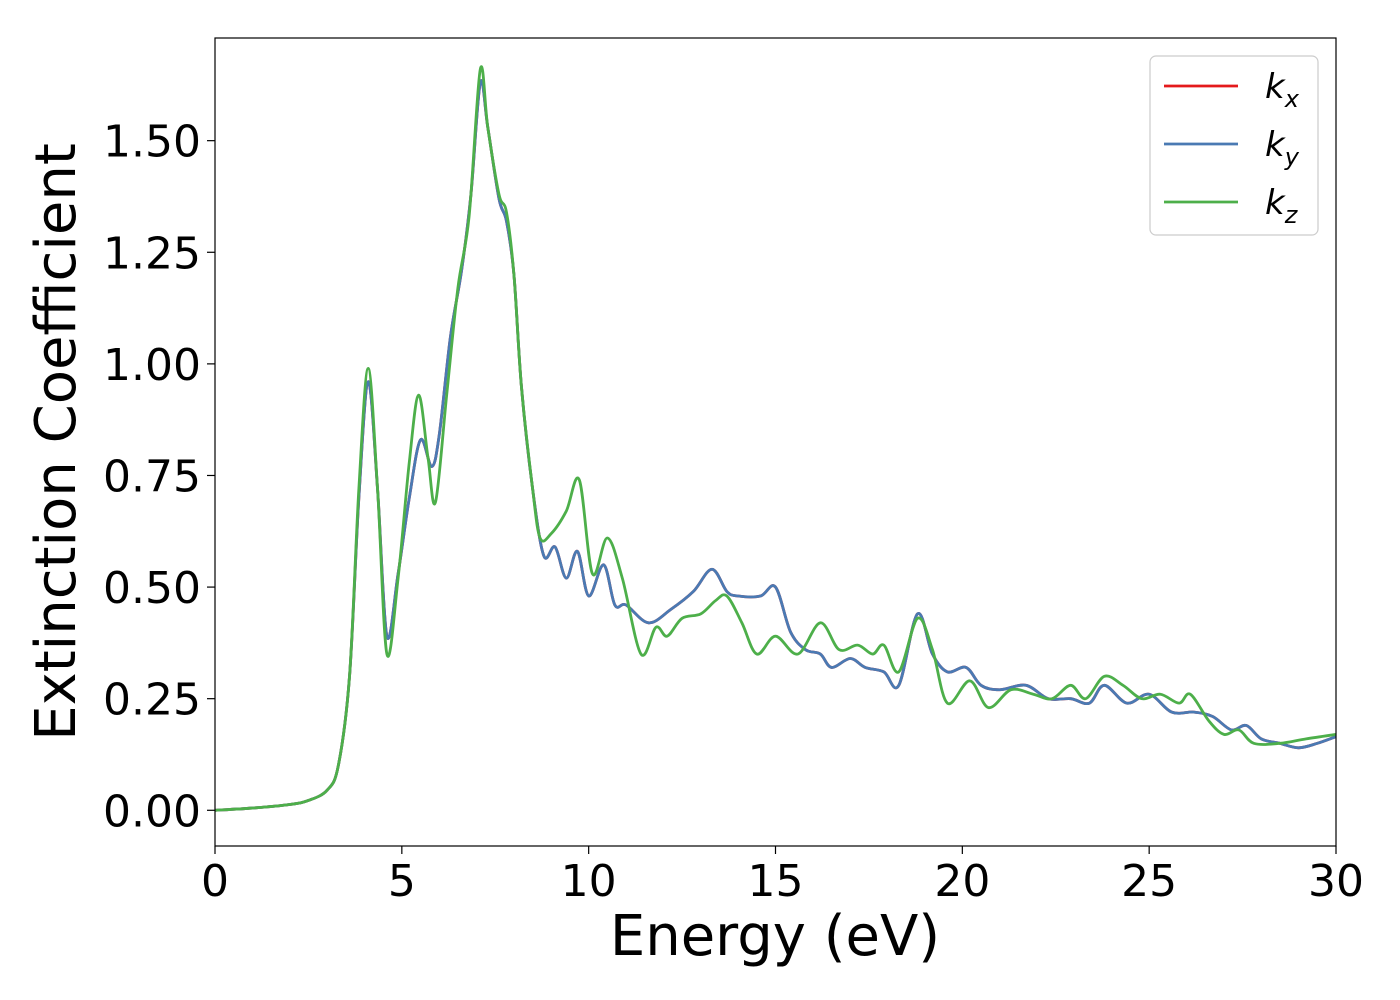 This screenshot has height=1000, width=1400. I want to click on x-axis-label: Energy (eV), so click(775, 936).